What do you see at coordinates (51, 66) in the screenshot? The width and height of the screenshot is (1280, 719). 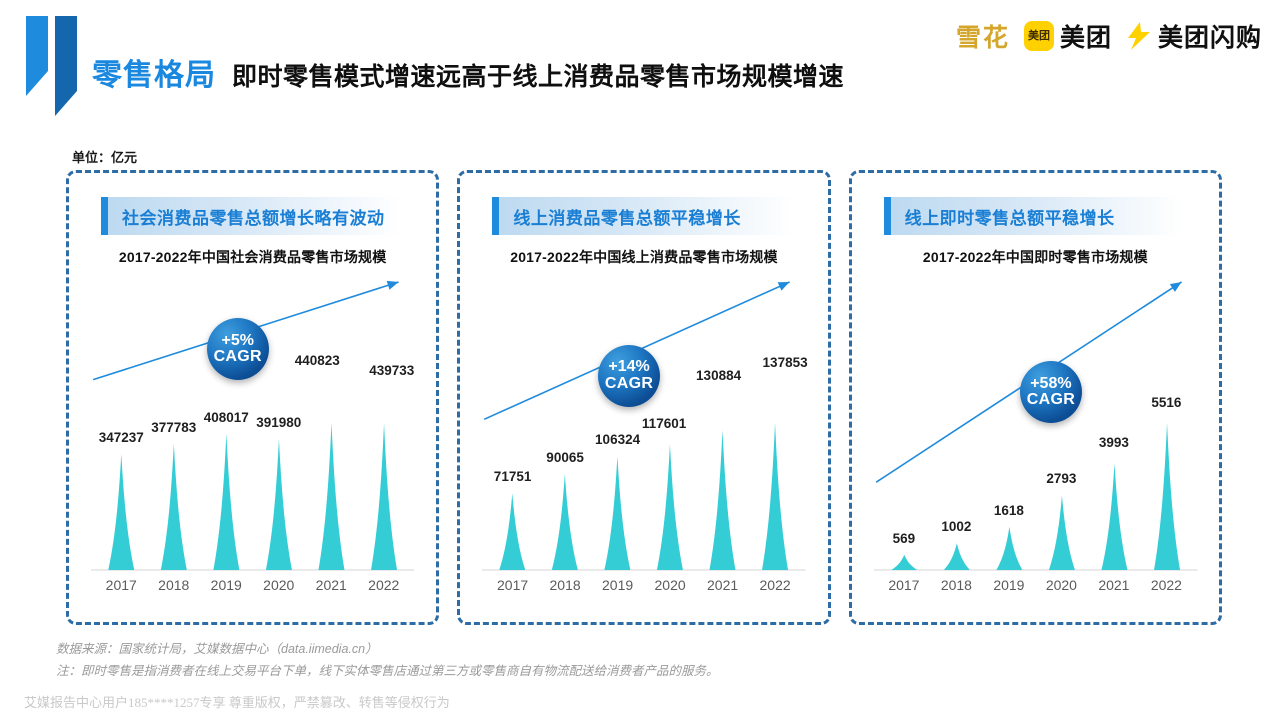 I see `double-bar-logo-icon` at bounding box center [51, 66].